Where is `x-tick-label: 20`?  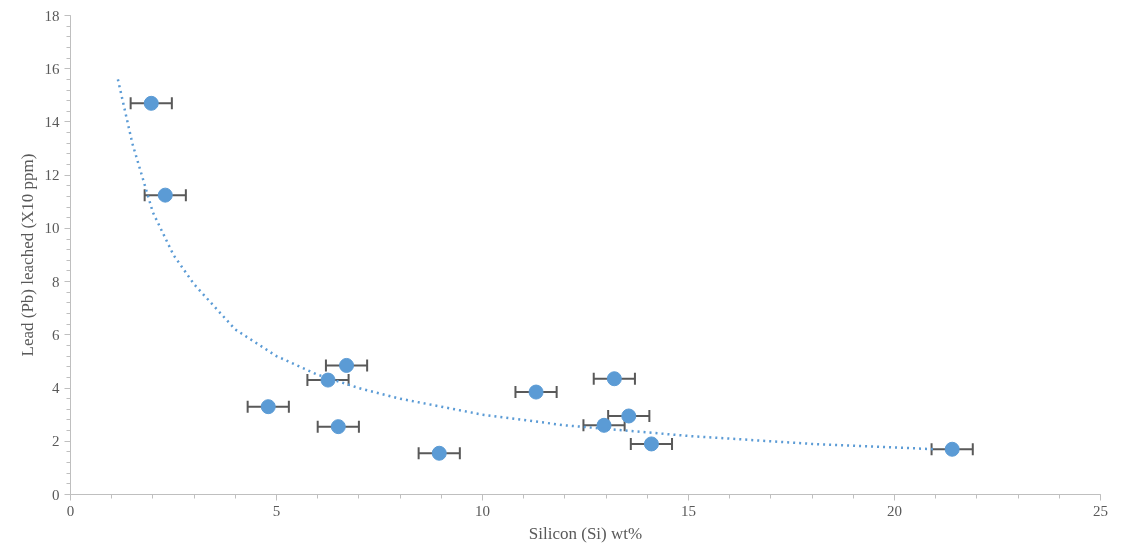 x-tick-label: 20 is located at coordinates (894, 510).